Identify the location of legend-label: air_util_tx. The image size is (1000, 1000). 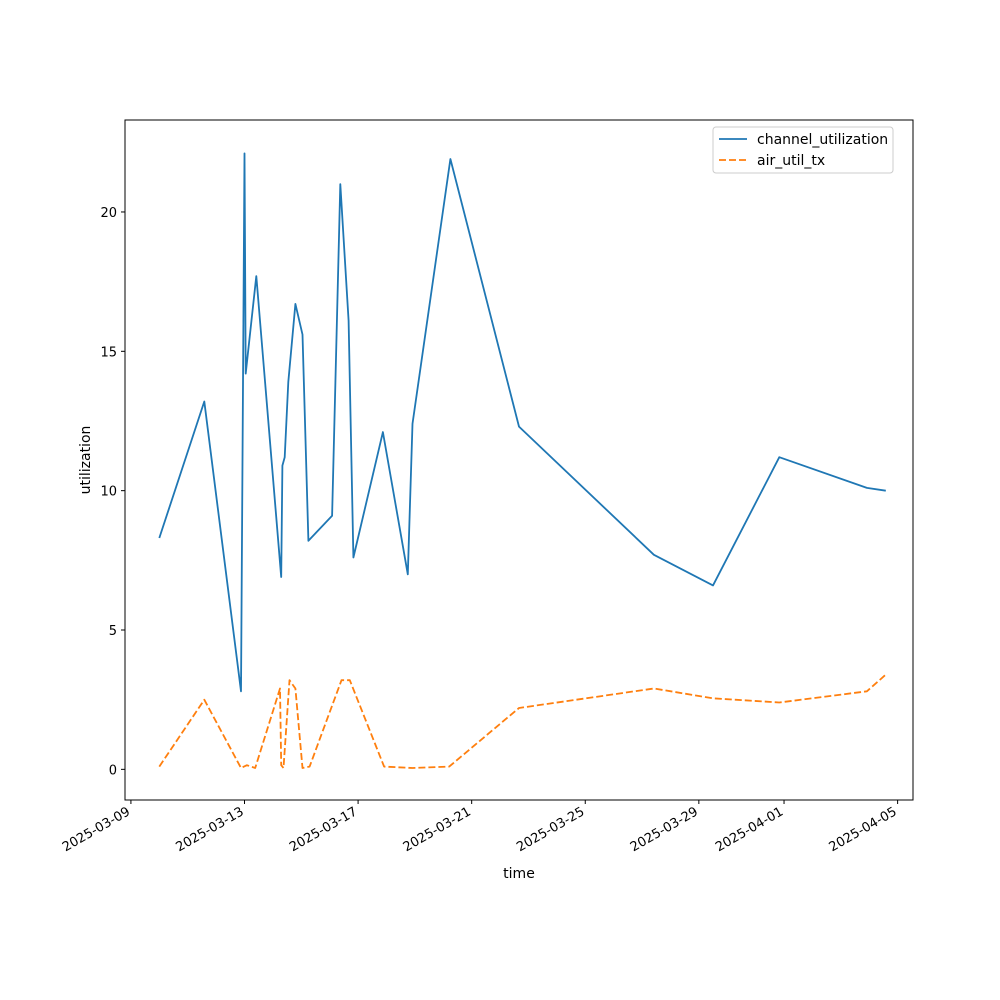
(791, 161).